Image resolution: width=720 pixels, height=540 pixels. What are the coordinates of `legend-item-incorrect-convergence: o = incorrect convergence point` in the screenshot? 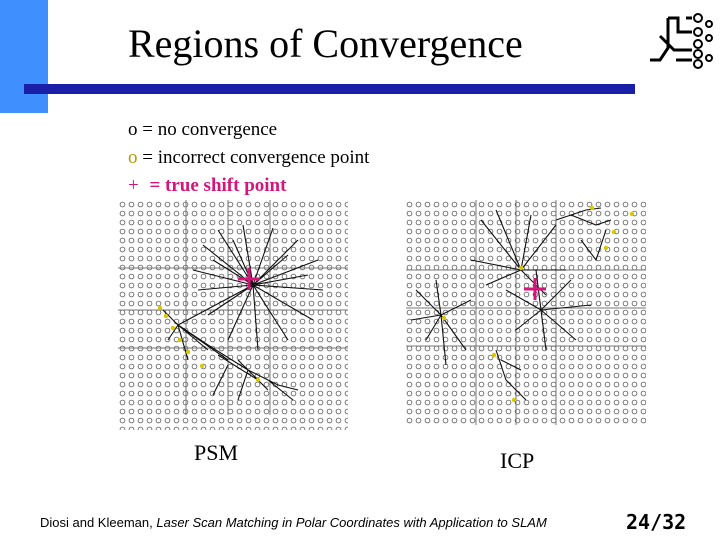 It's located at (248, 158).